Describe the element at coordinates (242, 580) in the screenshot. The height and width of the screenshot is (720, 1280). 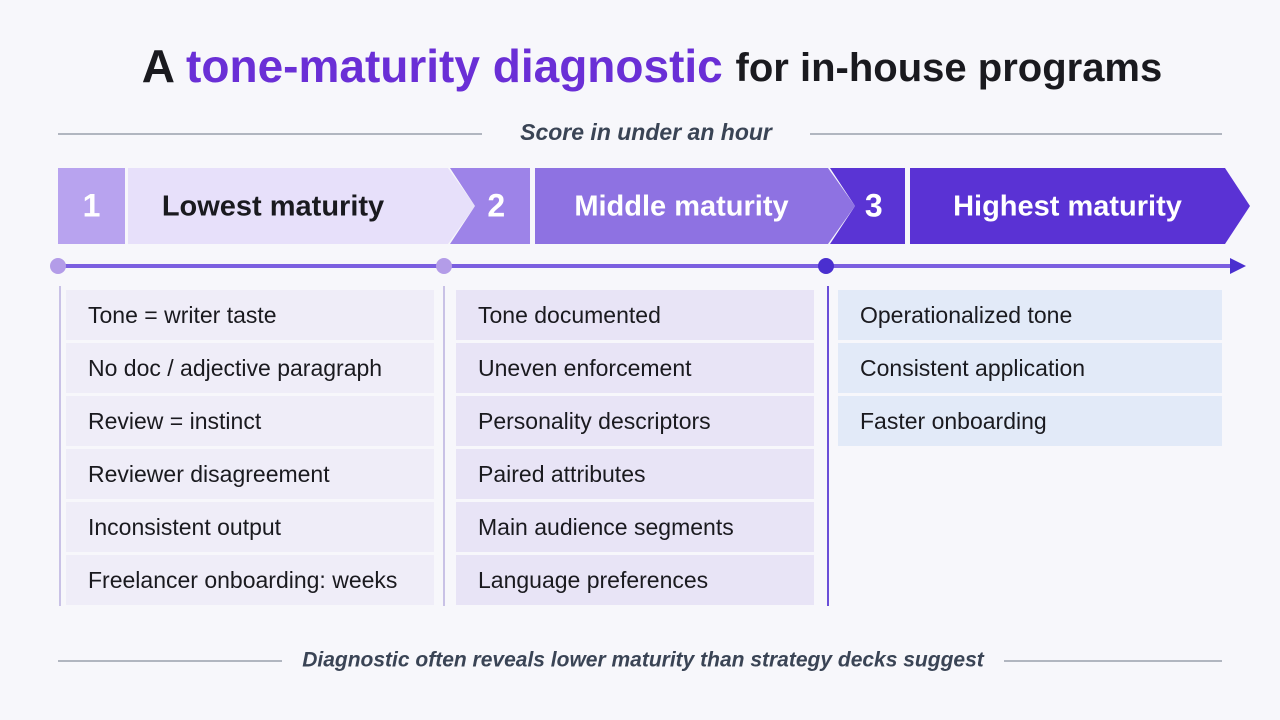
I see `item-text: Freelancer onboarding: weeks` at that location.